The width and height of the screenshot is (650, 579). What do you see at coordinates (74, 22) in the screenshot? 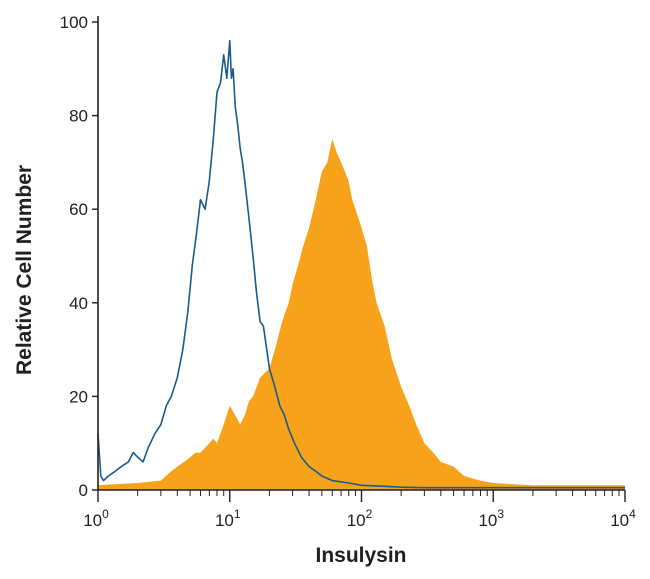
I see `y-tick-label: 100` at bounding box center [74, 22].